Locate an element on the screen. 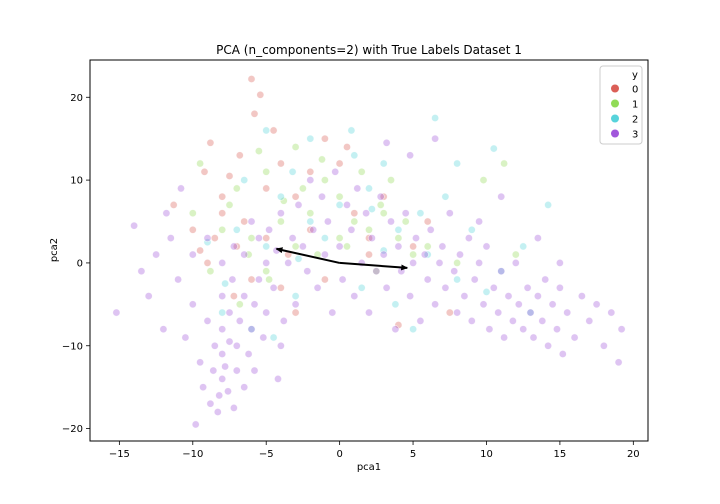  legend: y 0 1 2 3 is located at coordinates (621, 105).